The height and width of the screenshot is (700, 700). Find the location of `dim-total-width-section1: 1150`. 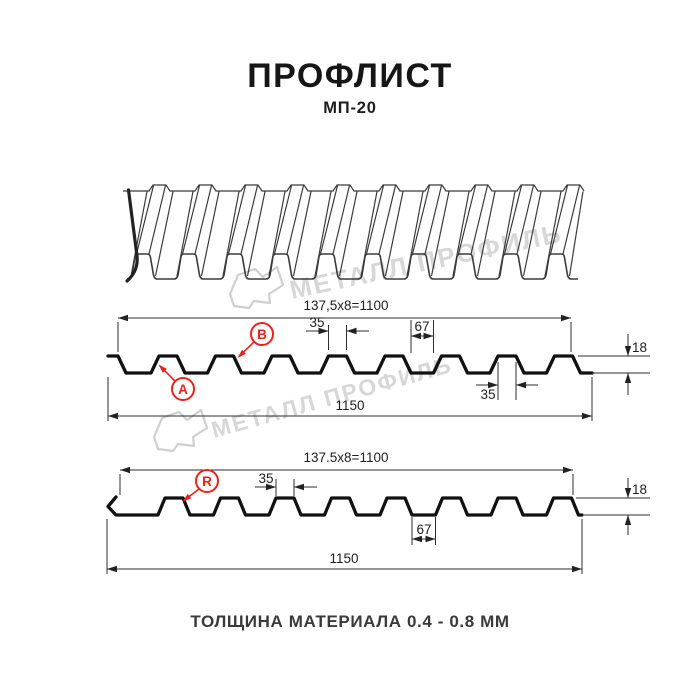

dim-total-width-section1: 1150 is located at coordinates (349, 405).